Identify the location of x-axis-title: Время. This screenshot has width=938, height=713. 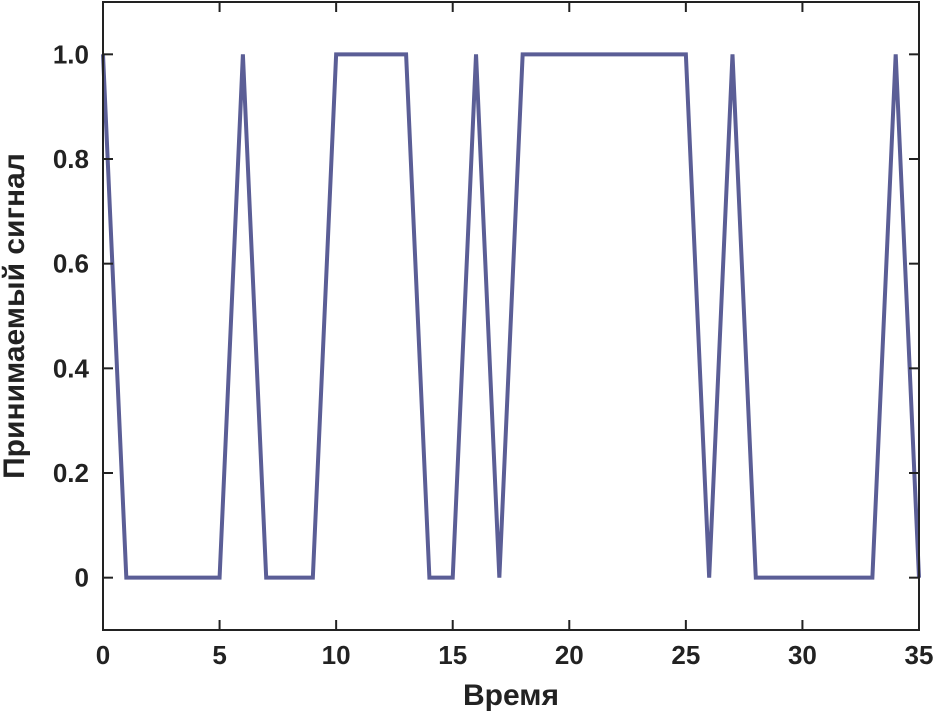
(511, 695).